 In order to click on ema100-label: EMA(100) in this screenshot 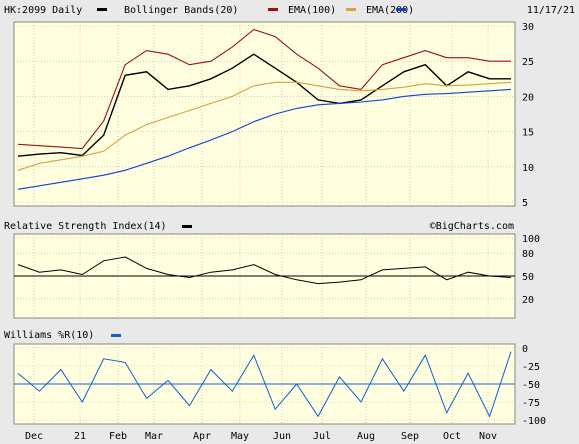, I will do `click(312, 10)`.